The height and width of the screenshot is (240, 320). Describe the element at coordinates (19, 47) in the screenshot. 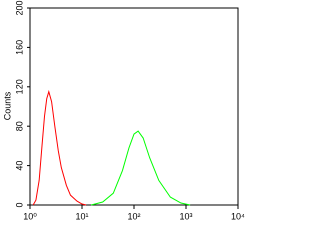

I see `y-tick-label: 160` at that location.